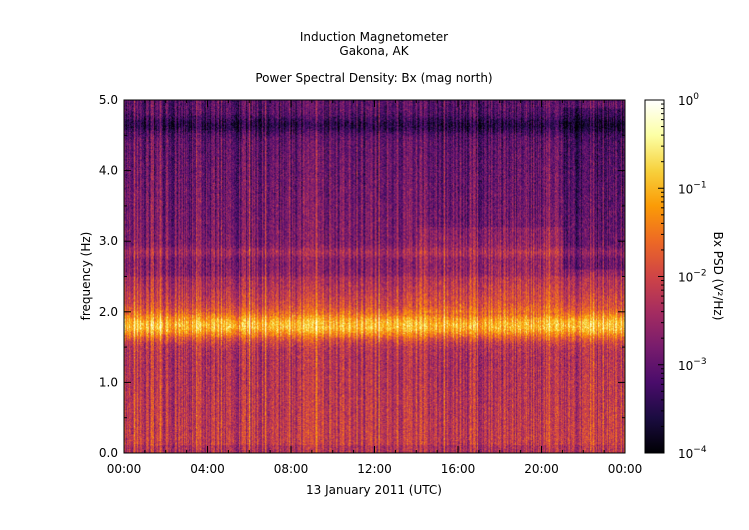  What do you see at coordinates (108, 100) in the screenshot?
I see `y-tick-label: 5.0` at bounding box center [108, 100].